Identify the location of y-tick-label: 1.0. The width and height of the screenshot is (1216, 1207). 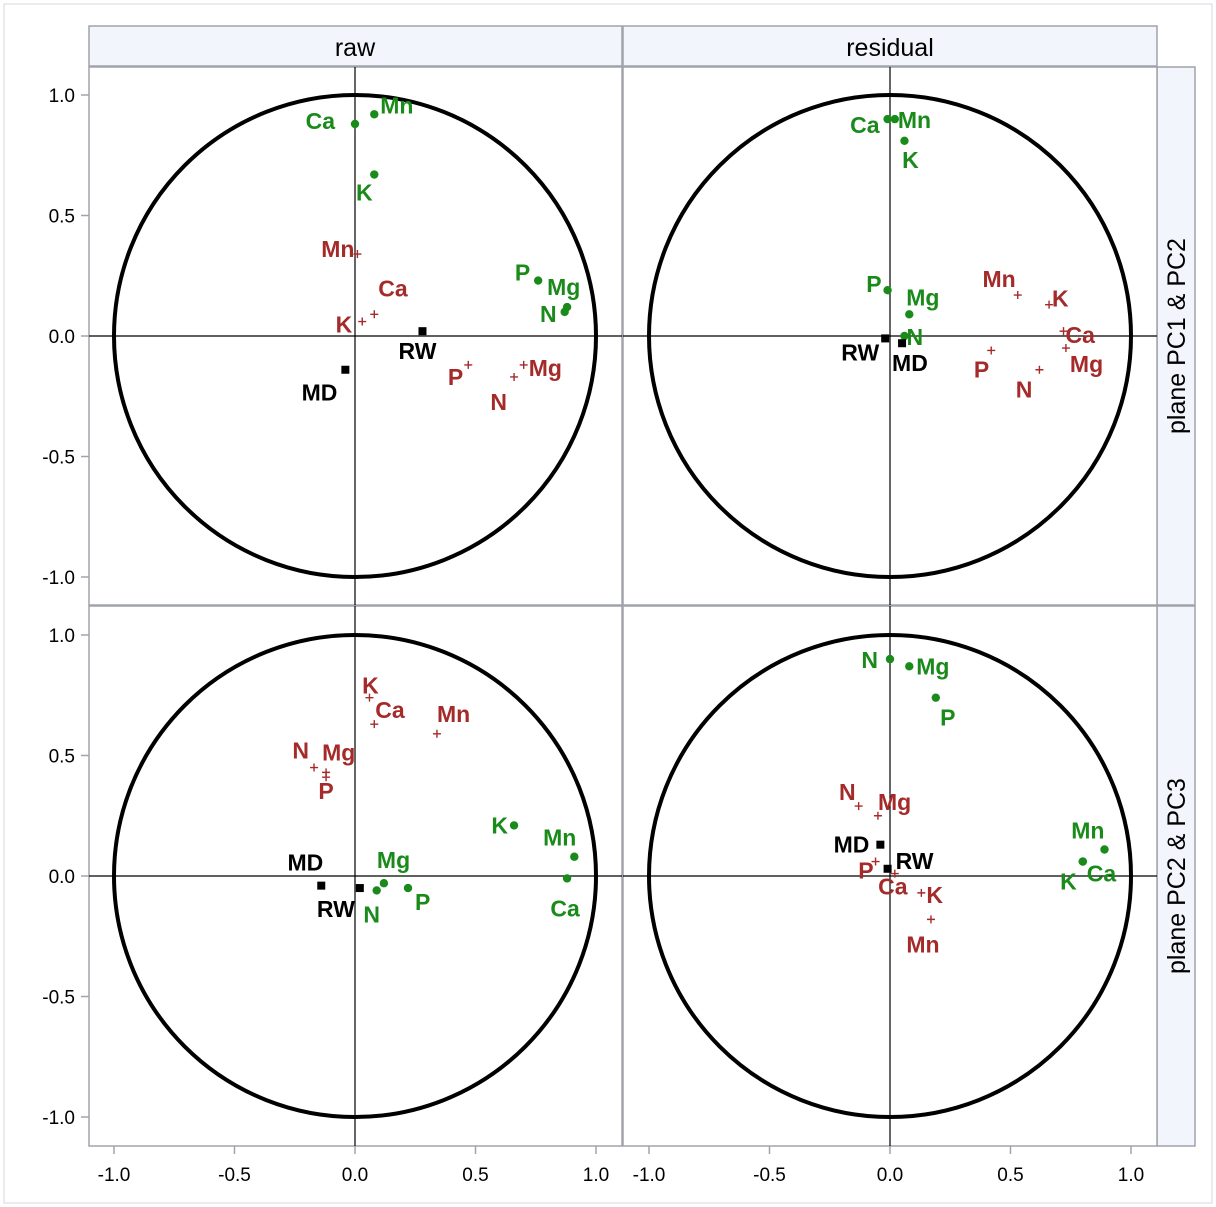
(62, 96).